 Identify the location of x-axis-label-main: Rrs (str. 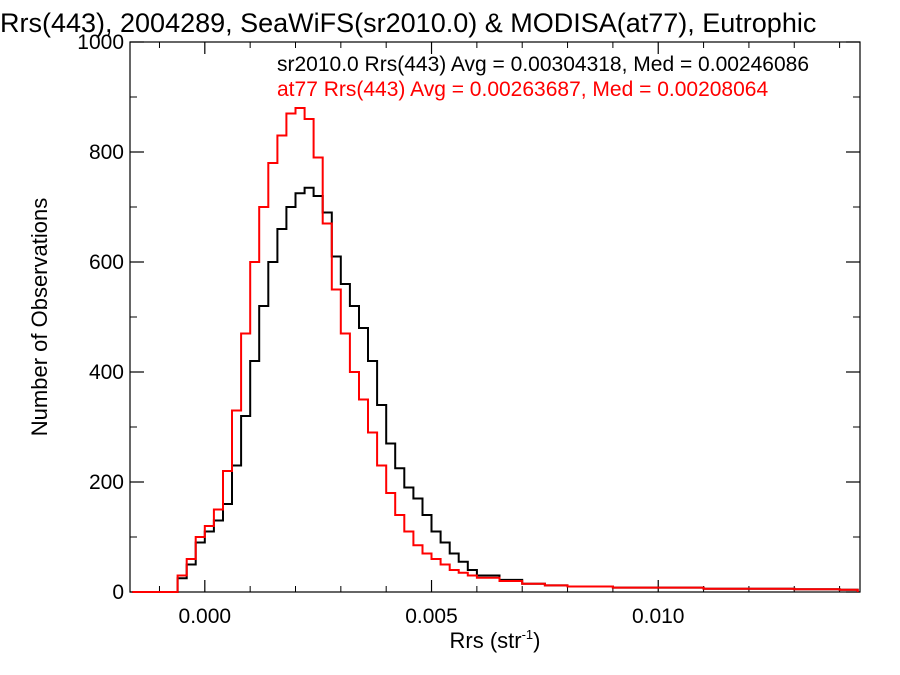
(486, 640).